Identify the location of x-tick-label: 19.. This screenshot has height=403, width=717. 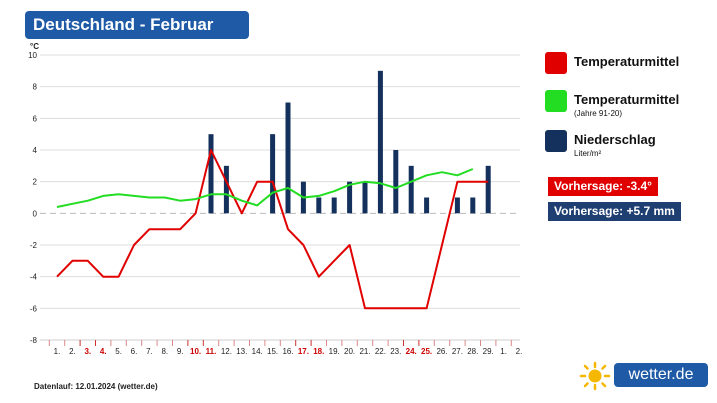
(334, 351).